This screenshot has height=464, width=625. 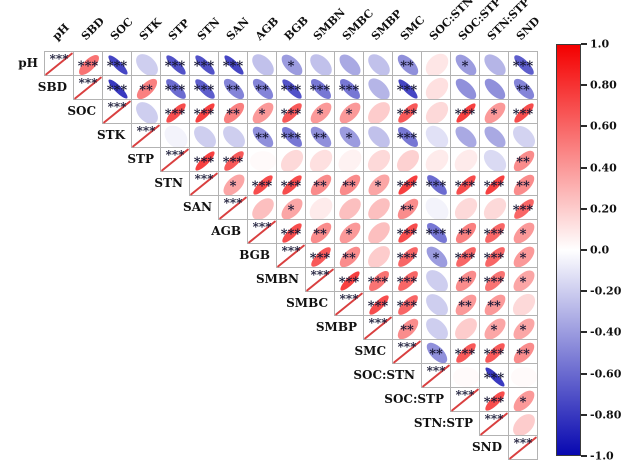 I want to click on corr-cell-STN:STP-SND, so click(x=524, y=424).